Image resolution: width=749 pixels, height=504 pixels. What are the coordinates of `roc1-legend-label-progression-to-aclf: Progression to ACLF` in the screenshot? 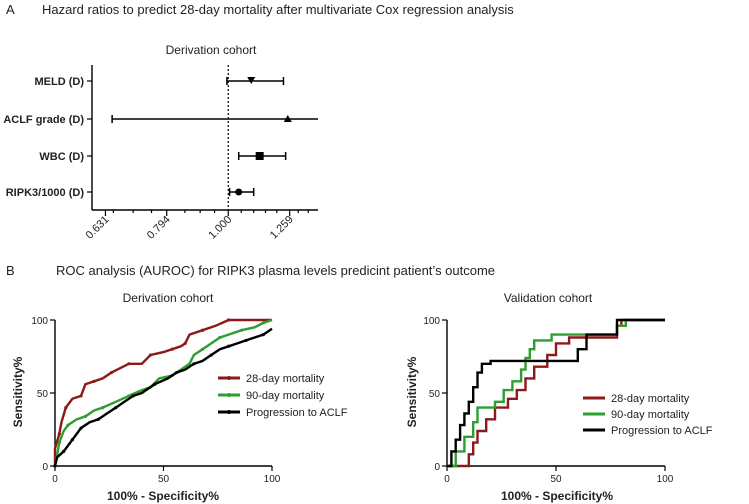 It's located at (297, 413).